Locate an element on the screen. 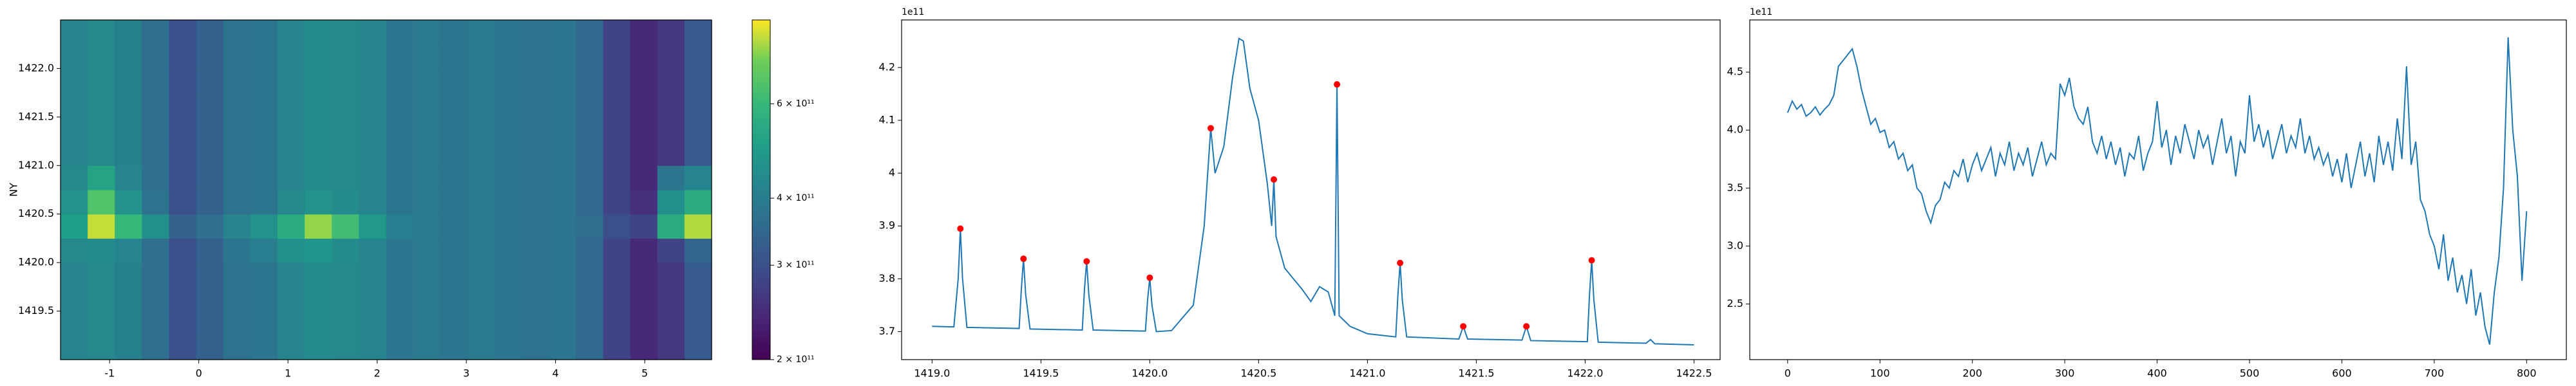  x-tick-label: 1422.0 is located at coordinates (1585, 373).